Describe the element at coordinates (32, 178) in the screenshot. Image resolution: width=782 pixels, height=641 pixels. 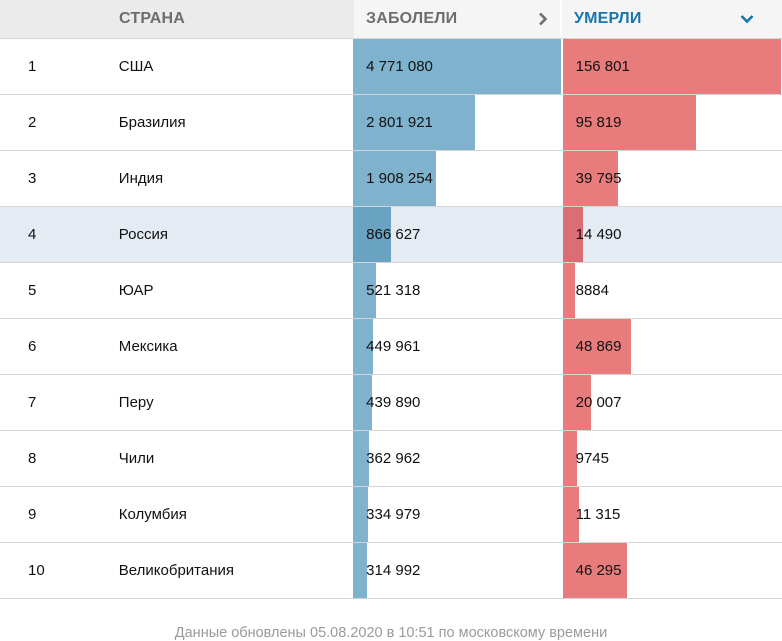
I see `row-rank: 3` at that location.